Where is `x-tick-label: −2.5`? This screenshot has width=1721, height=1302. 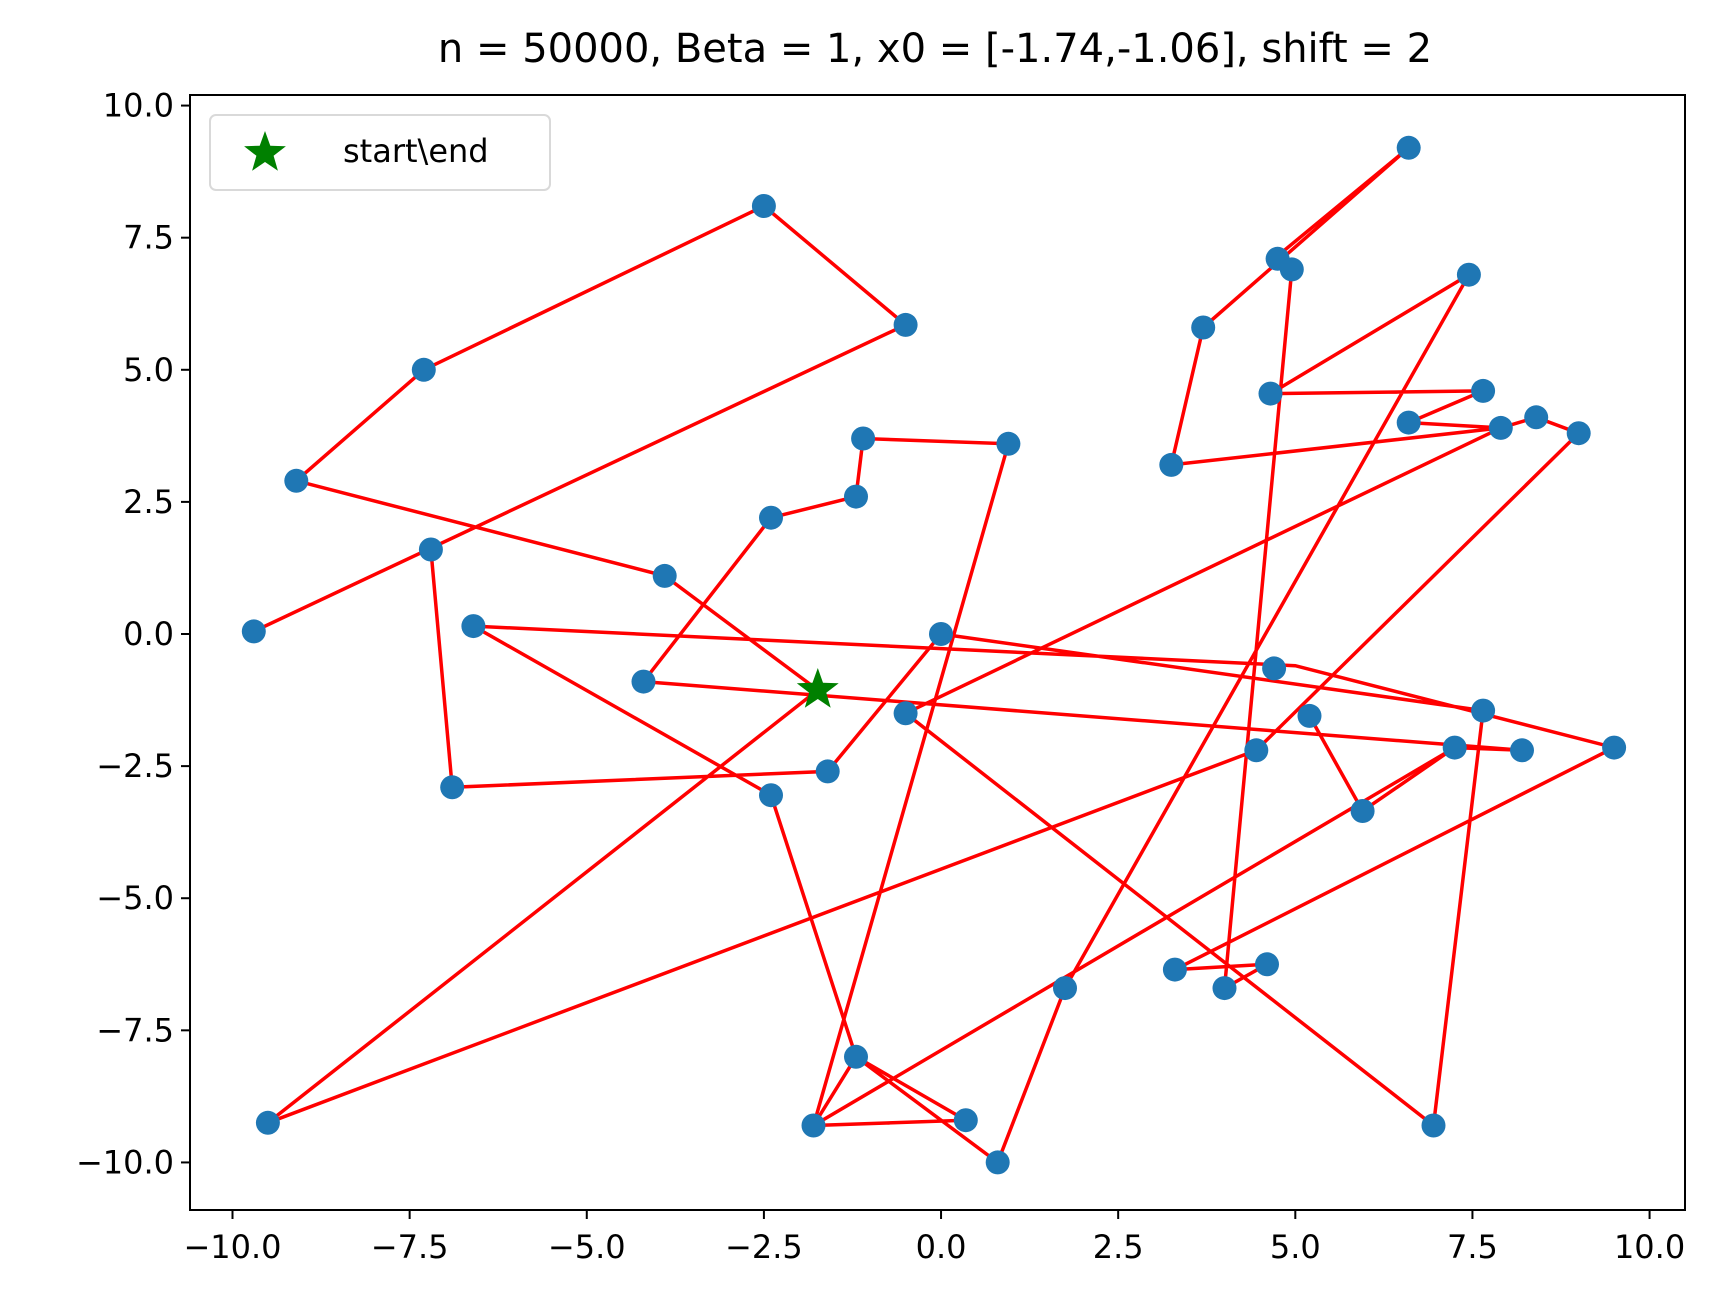 x-tick-label: −2.5 is located at coordinates (764, 1247).